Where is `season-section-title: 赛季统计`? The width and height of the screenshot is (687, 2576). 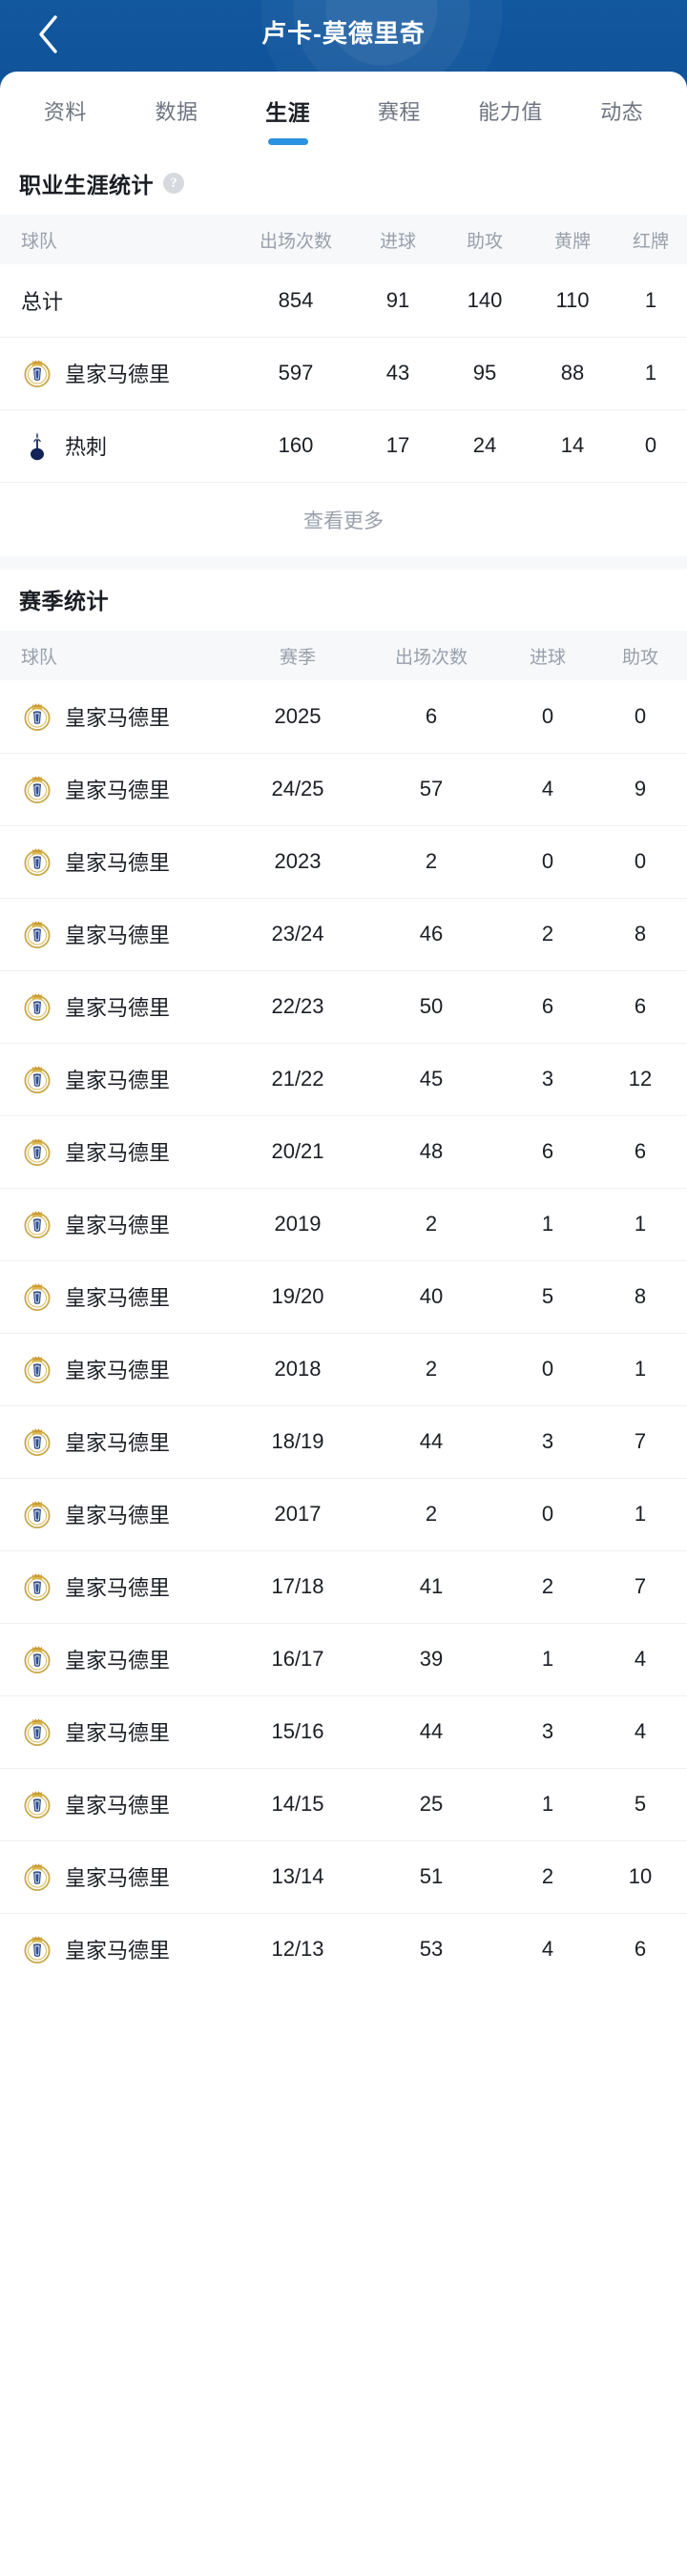 season-section-title: 赛季统计 is located at coordinates (64, 601).